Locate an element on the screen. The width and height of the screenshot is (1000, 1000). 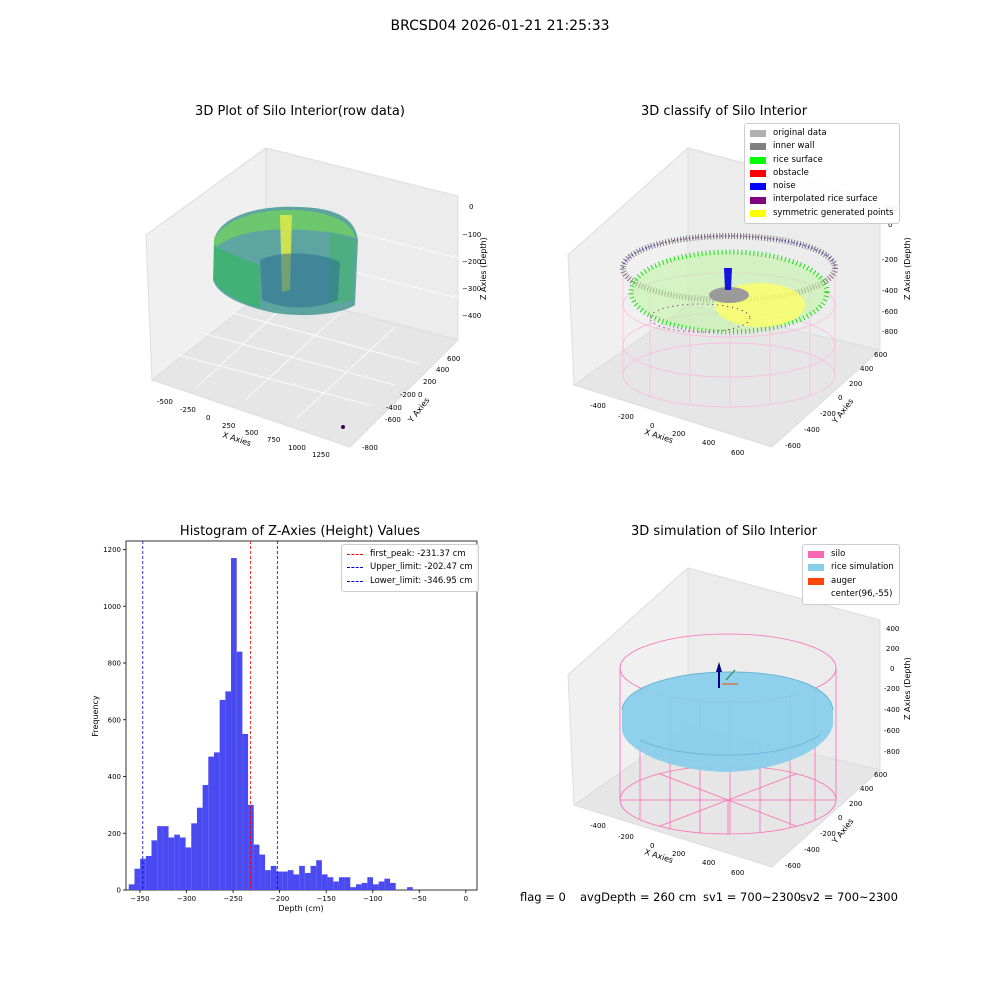
p4-ztick-3: -200 is located at coordinates (892, 689).